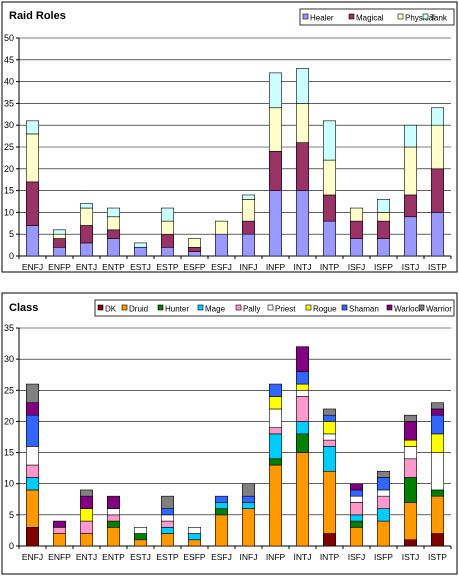  What do you see at coordinates (9, 103) in the screenshot?
I see `y-tick-label: 35` at bounding box center [9, 103].